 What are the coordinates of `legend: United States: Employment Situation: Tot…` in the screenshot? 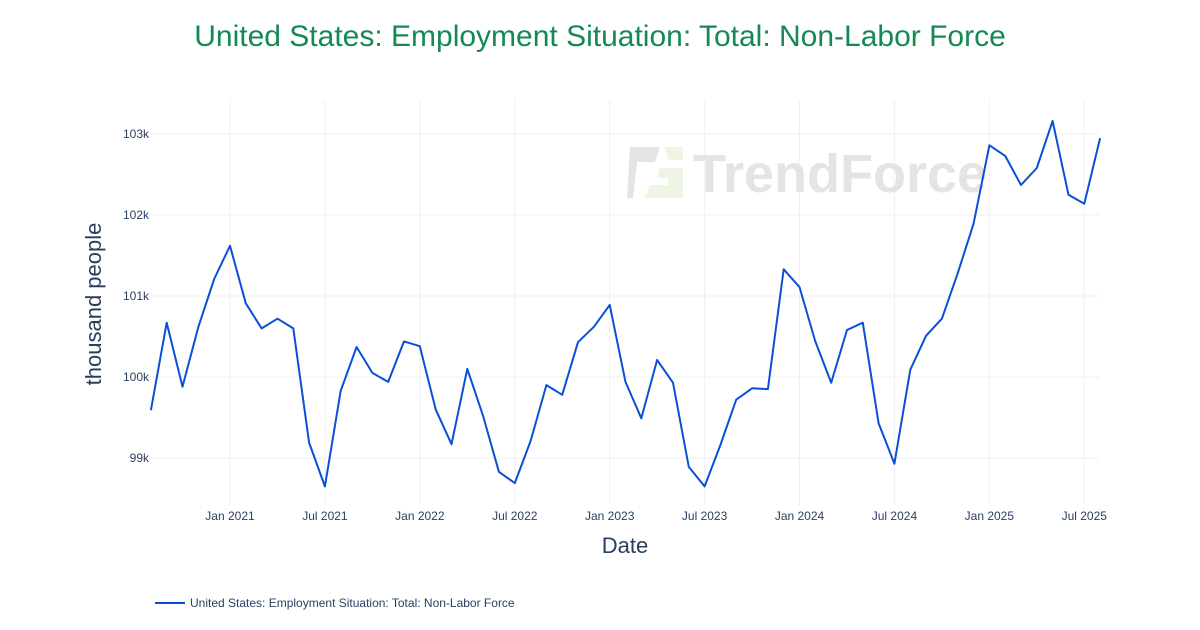 It's located at (335, 603).